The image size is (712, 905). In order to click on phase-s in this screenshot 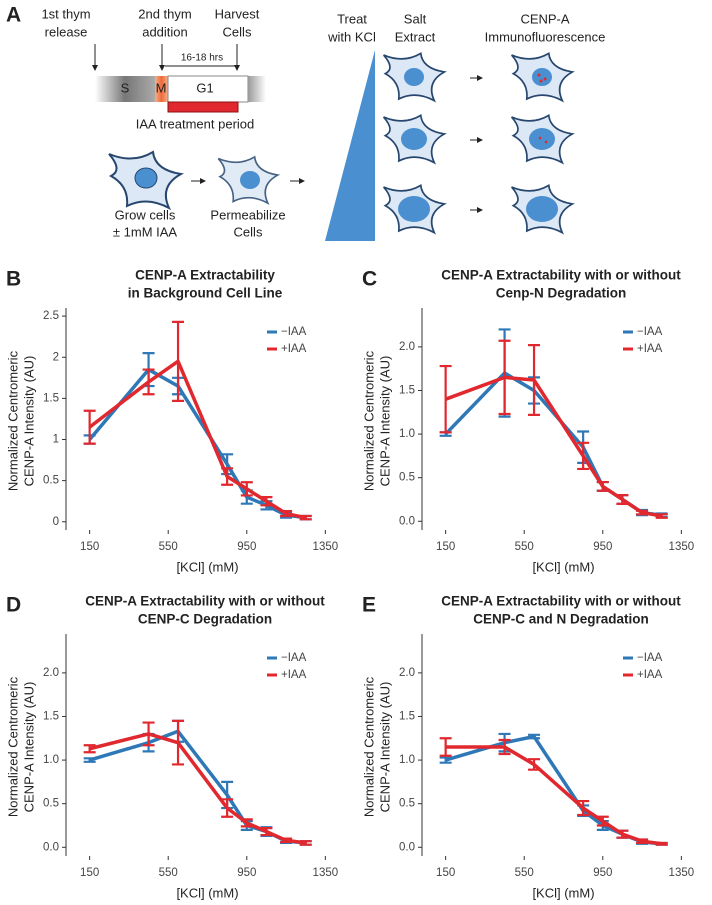, I will do `click(125, 89)`.